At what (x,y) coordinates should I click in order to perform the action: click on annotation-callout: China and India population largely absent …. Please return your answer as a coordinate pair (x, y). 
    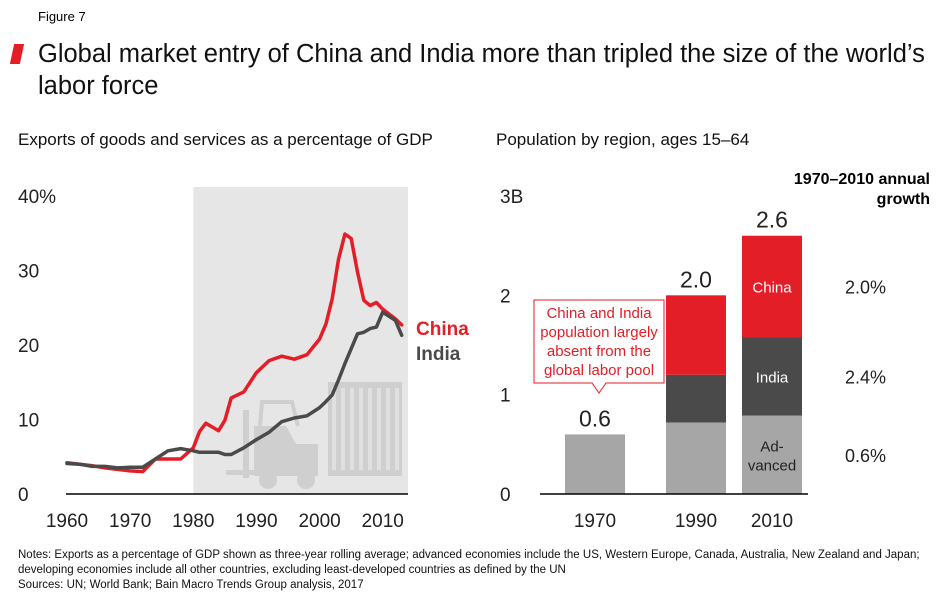
    Looking at the image, I should click on (599, 346).